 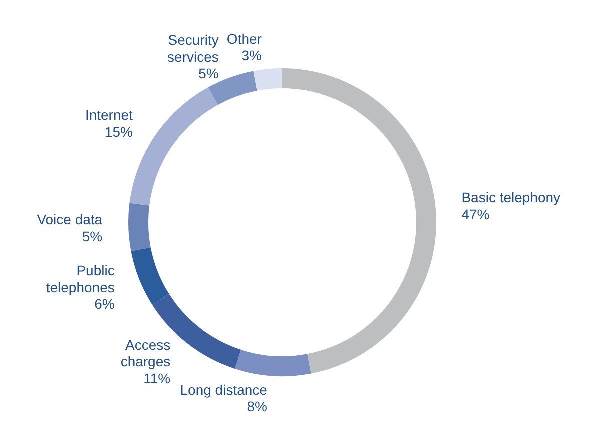 I want to click on data-label: 8%, so click(x=257, y=406).